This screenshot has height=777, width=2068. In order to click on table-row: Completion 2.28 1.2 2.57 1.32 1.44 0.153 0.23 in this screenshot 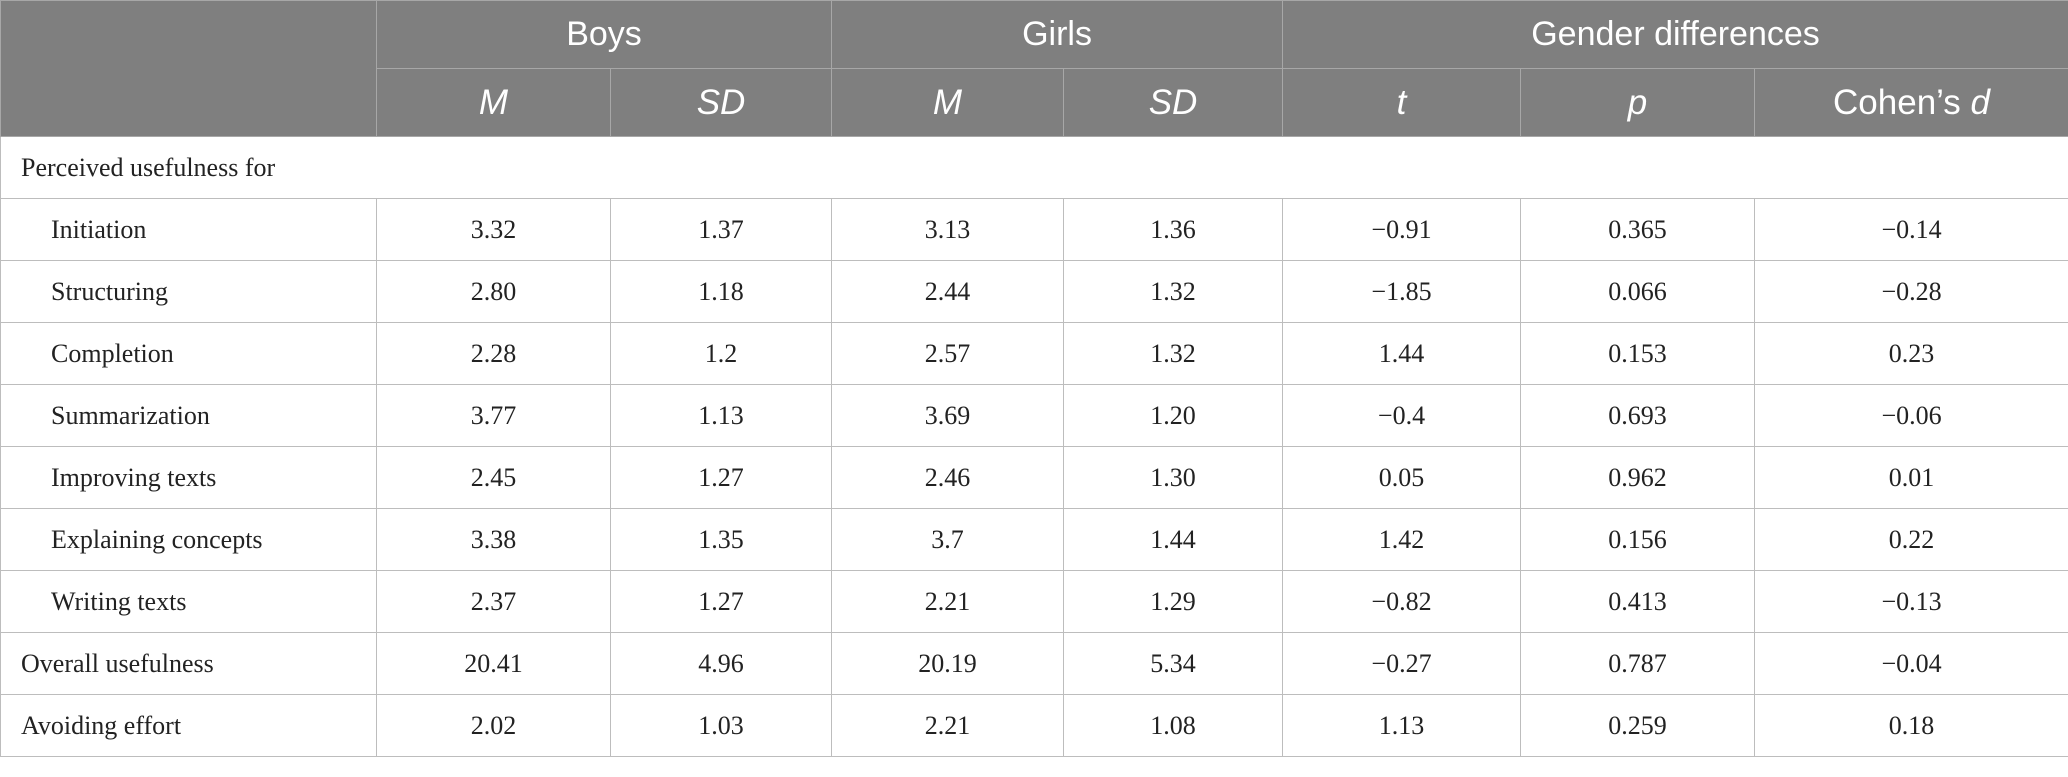, I will do `click(1034, 353)`.